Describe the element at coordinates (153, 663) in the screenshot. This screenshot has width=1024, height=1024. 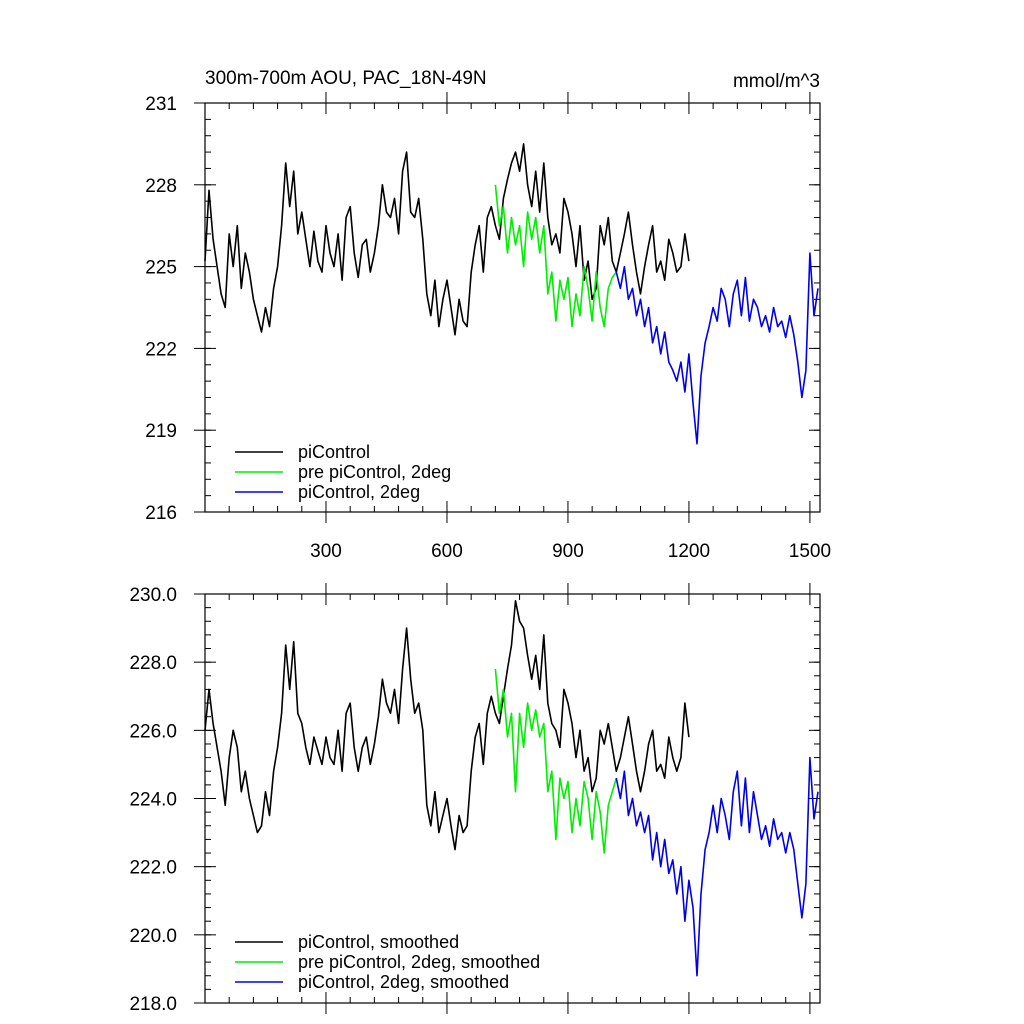
I see `y-tick-label: 228.0` at that location.